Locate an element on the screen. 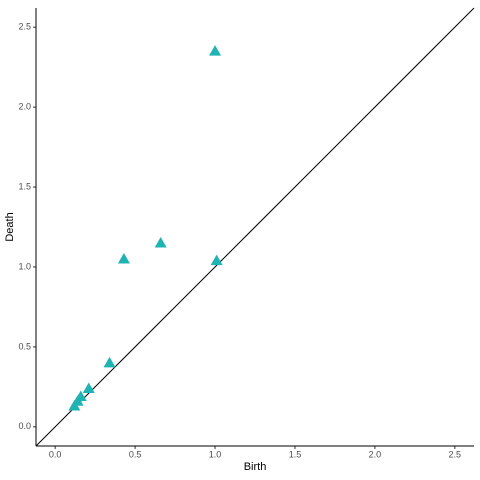 The height and width of the screenshot is (480, 480). x-tick-label: 2.5 is located at coordinates (455, 454).